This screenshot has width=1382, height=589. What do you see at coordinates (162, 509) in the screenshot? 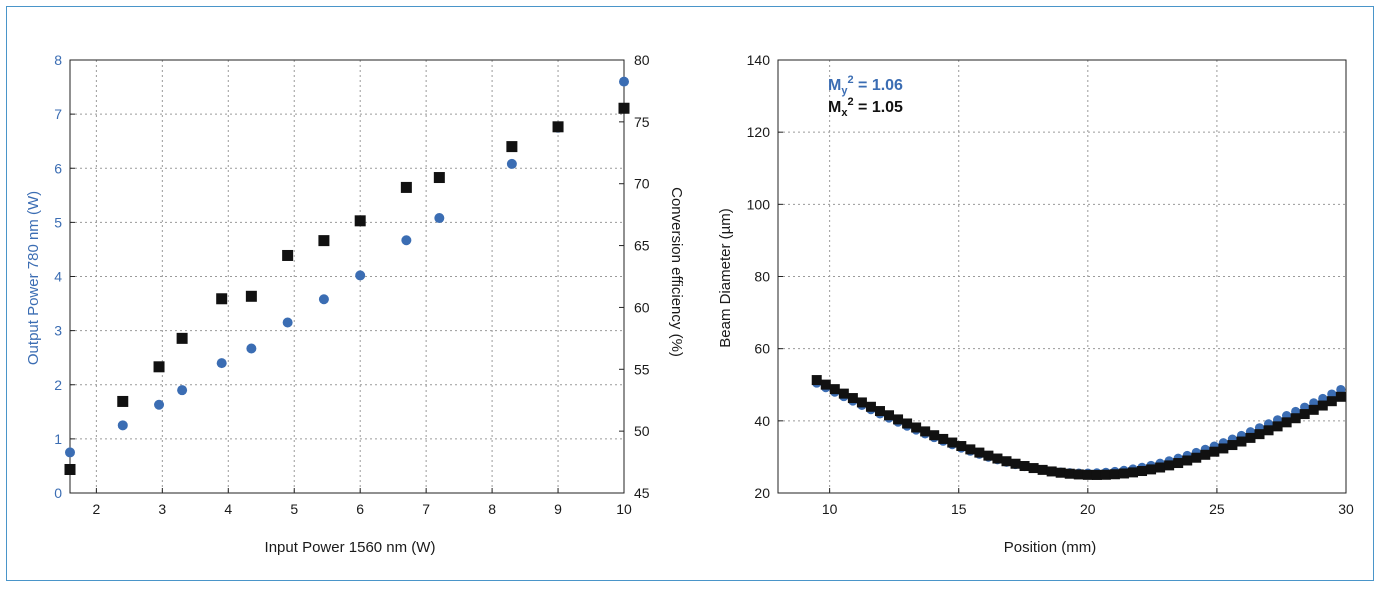
I see `left-chart-x-tick-label: 3` at bounding box center [162, 509].